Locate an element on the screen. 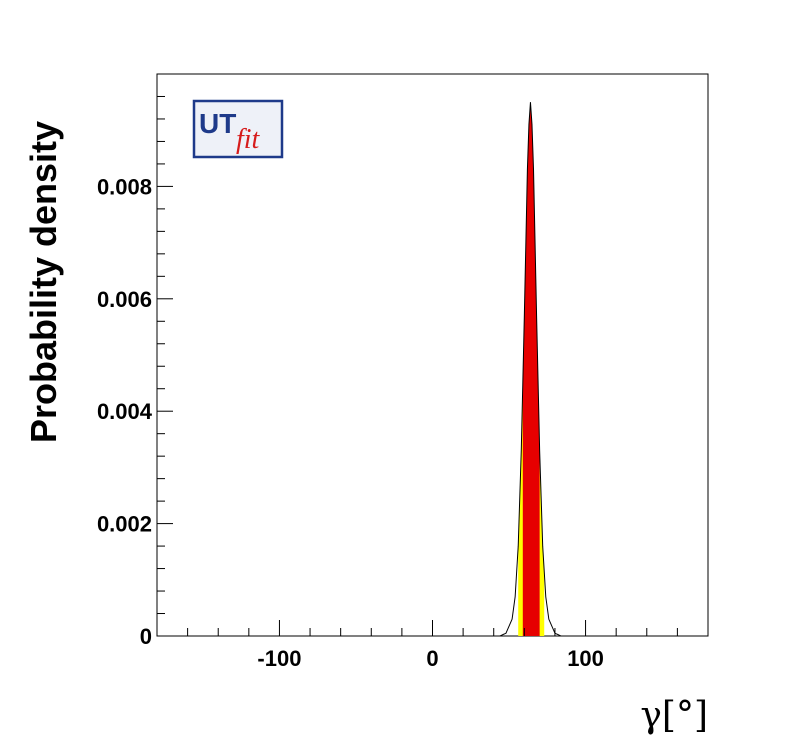  x-tick-label: -100 is located at coordinates (279, 658).